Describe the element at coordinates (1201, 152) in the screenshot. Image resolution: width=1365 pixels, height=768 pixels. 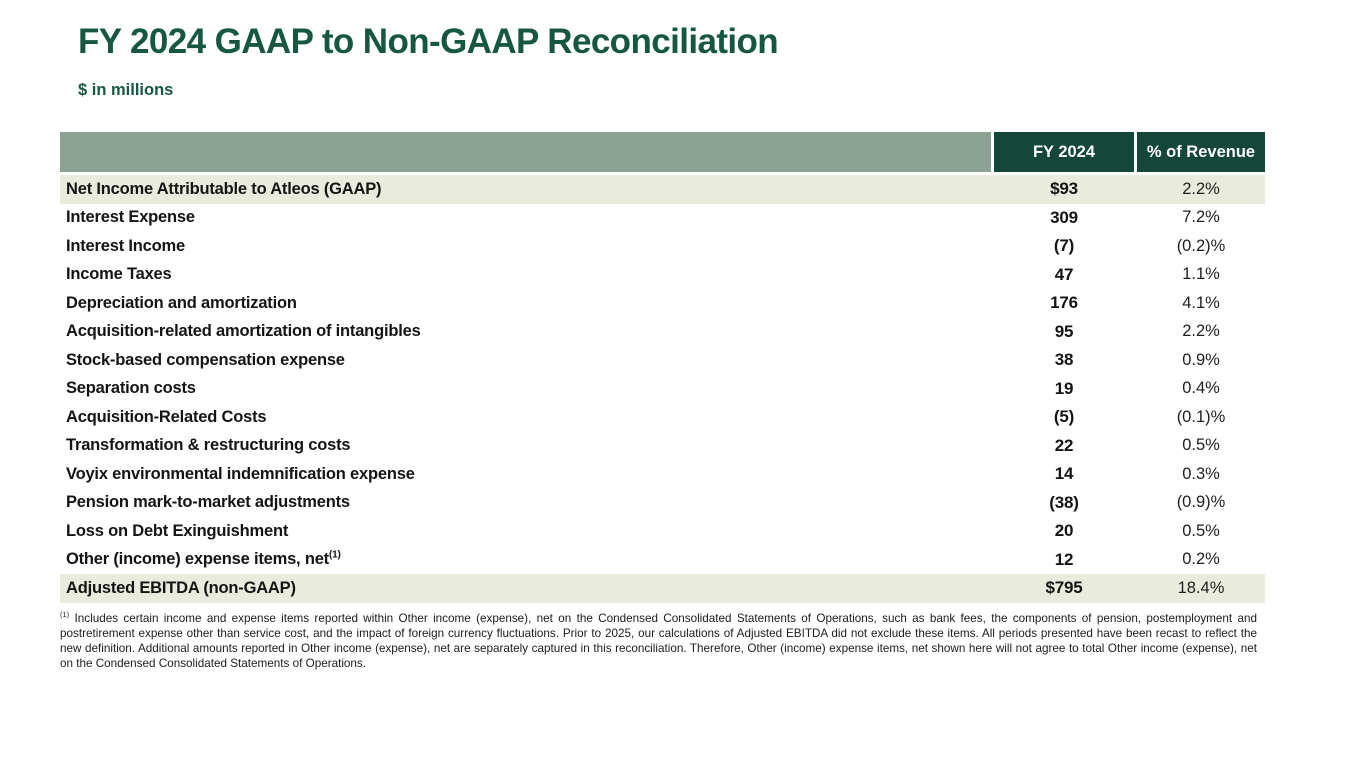
I see `column-header-pct-revenue: % of Revenue` at that location.